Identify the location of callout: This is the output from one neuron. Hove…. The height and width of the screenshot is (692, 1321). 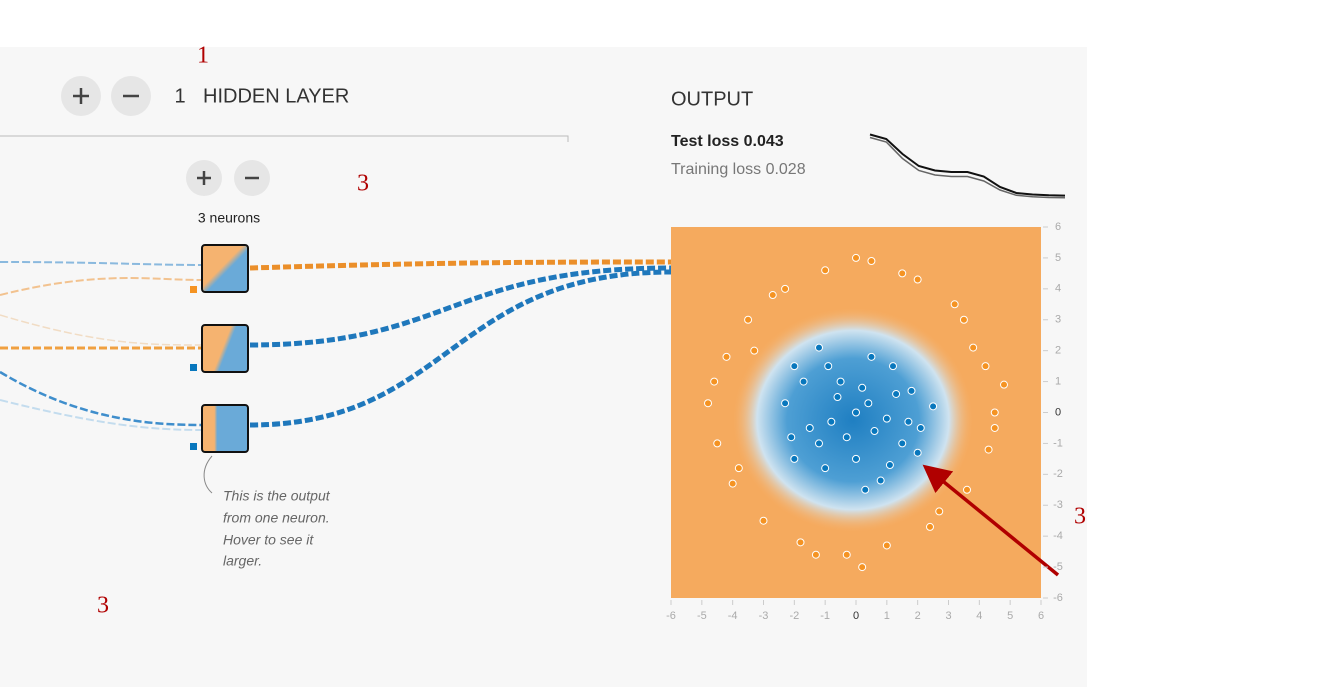
(277, 528).